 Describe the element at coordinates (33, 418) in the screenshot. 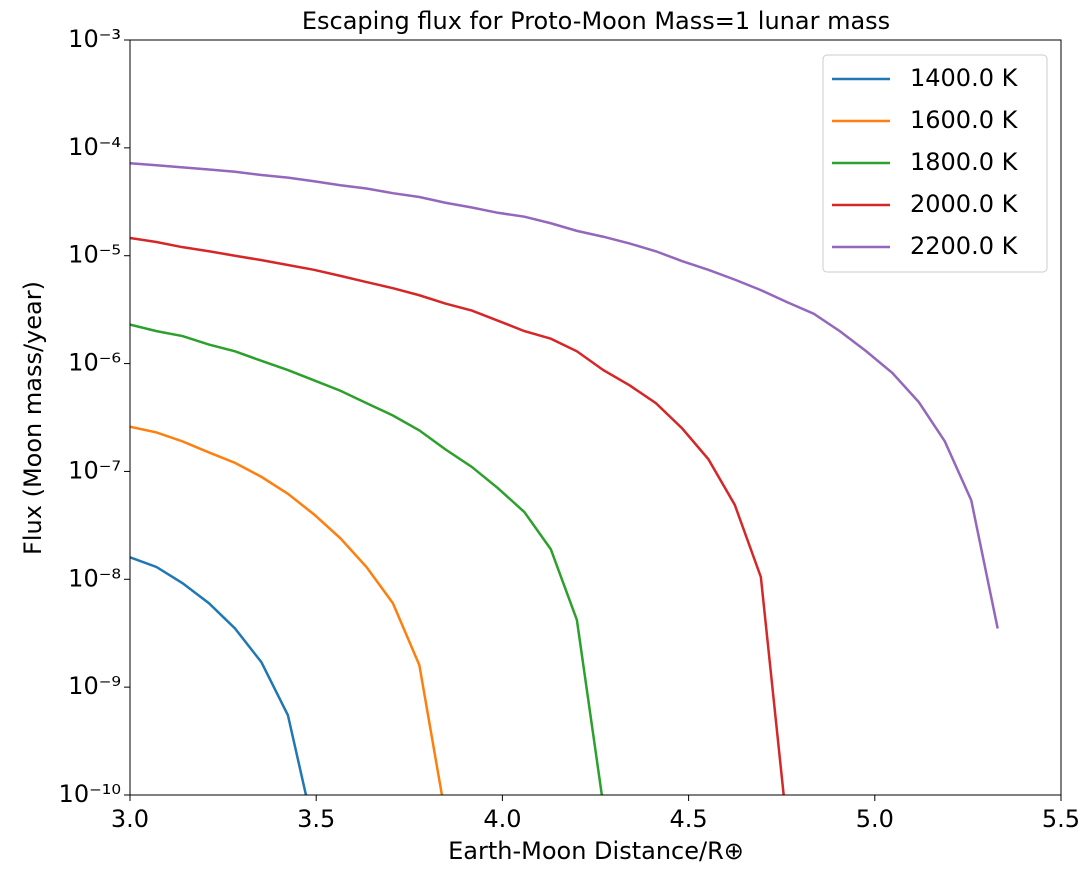

I see `y-axis-label: Flux (Moon mass/year)` at that location.